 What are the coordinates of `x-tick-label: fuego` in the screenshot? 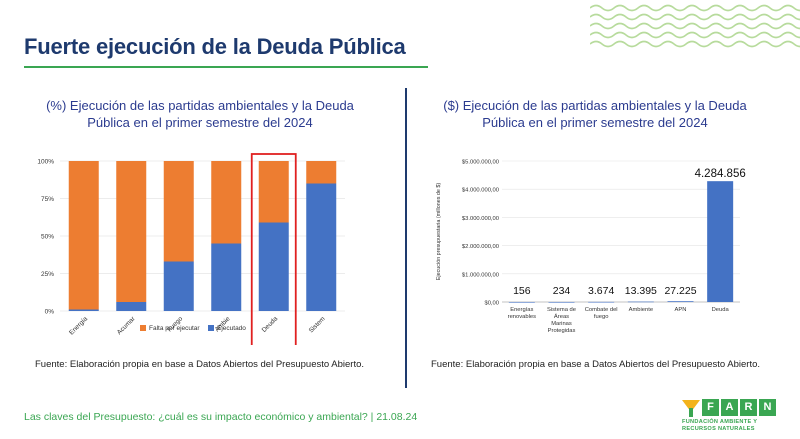 It's located at (601, 317).